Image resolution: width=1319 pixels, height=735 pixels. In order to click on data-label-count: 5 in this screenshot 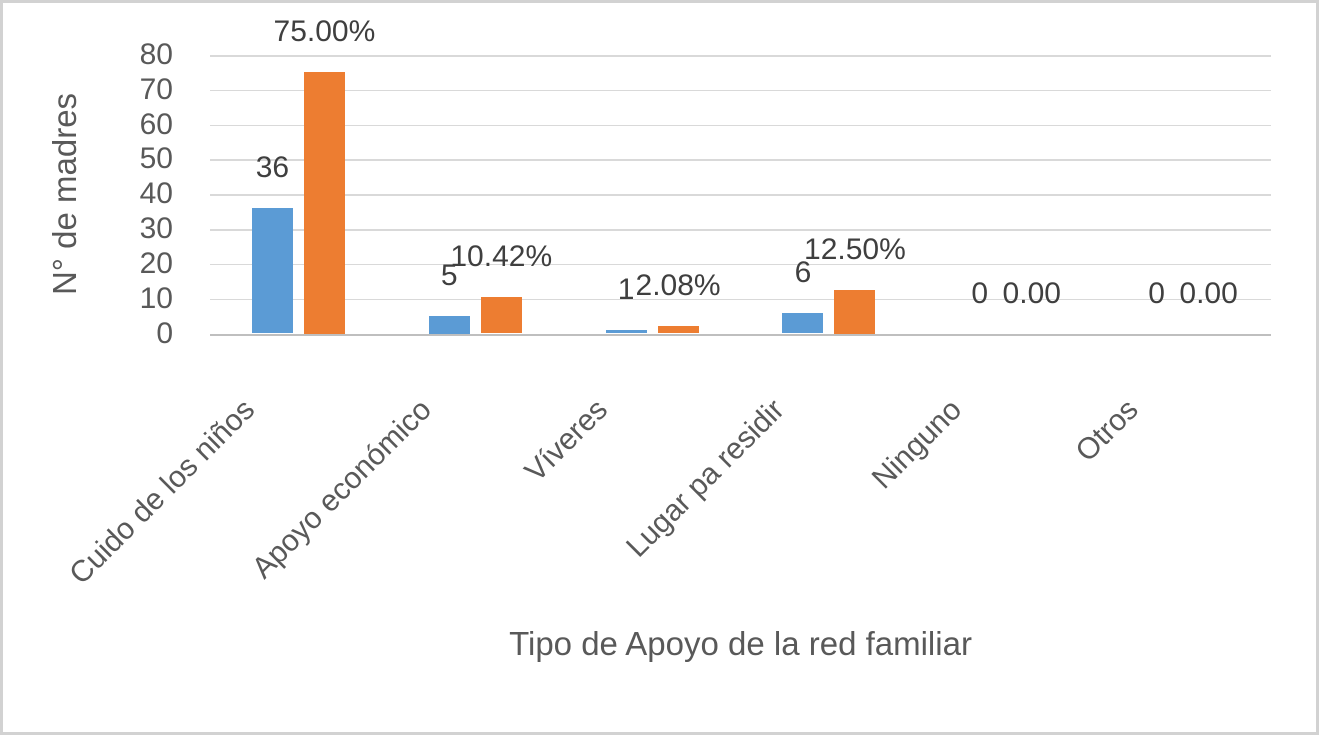, I will do `click(449, 276)`.